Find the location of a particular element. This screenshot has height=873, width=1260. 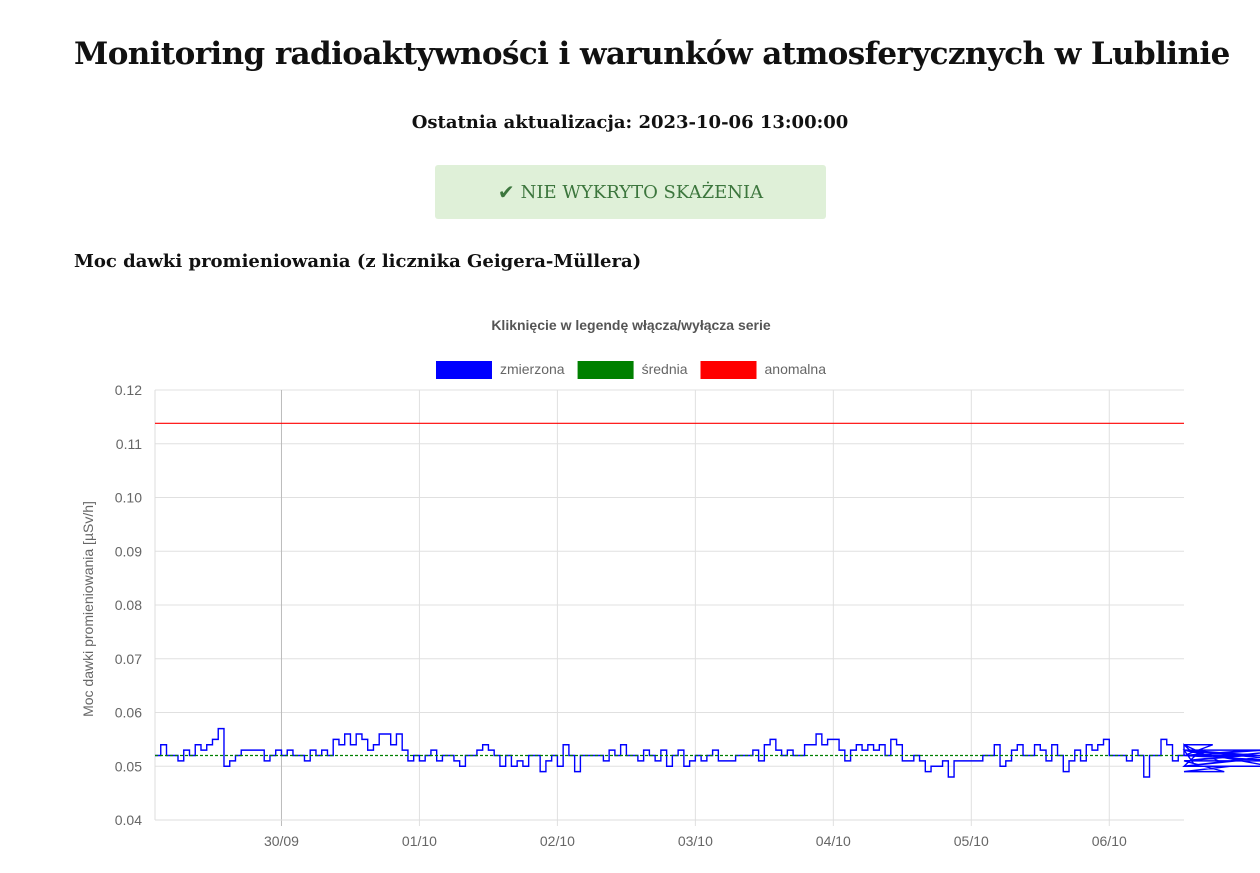

y-tick-label: 0.09 is located at coordinates (128, 551).